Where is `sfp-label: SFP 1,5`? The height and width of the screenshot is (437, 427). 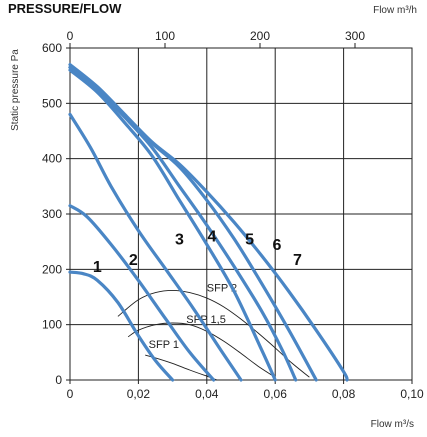 sfp-label: SFP 1,5 is located at coordinates (206, 320).